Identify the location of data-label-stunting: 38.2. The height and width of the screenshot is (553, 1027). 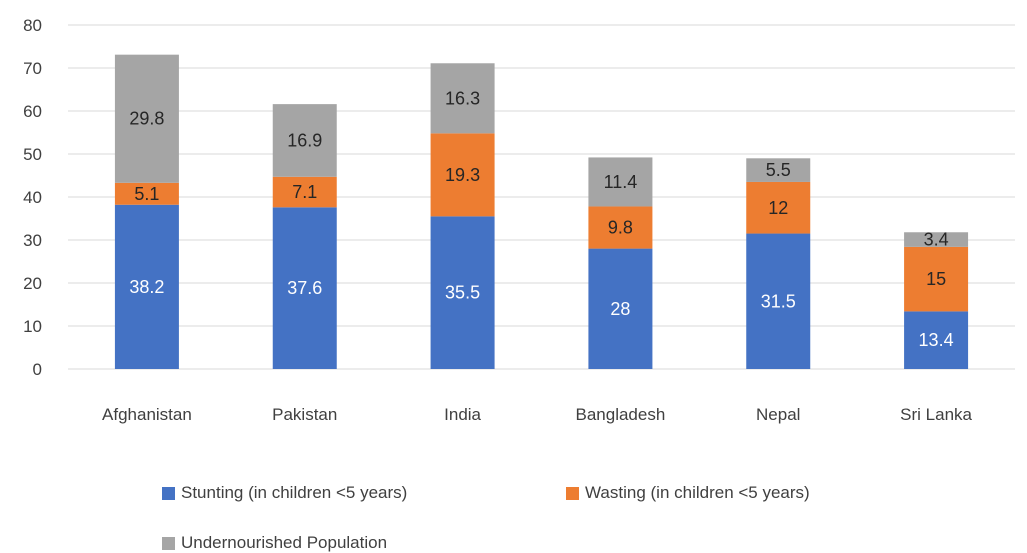
(146, 287).